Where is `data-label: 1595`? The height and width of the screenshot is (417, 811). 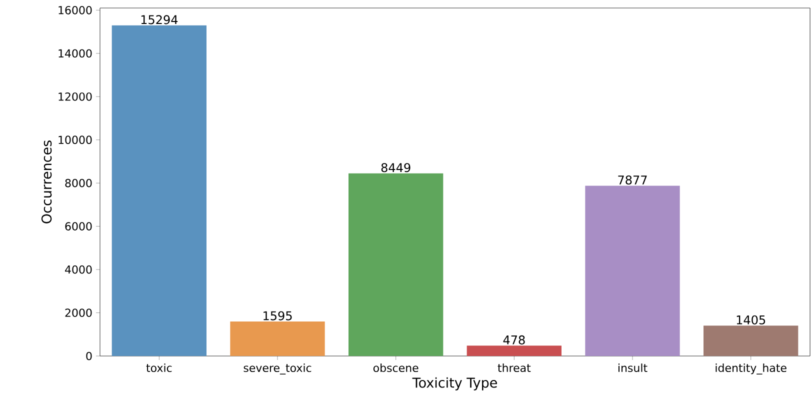
data-label: 1595 is located at coordinates (278, 315).